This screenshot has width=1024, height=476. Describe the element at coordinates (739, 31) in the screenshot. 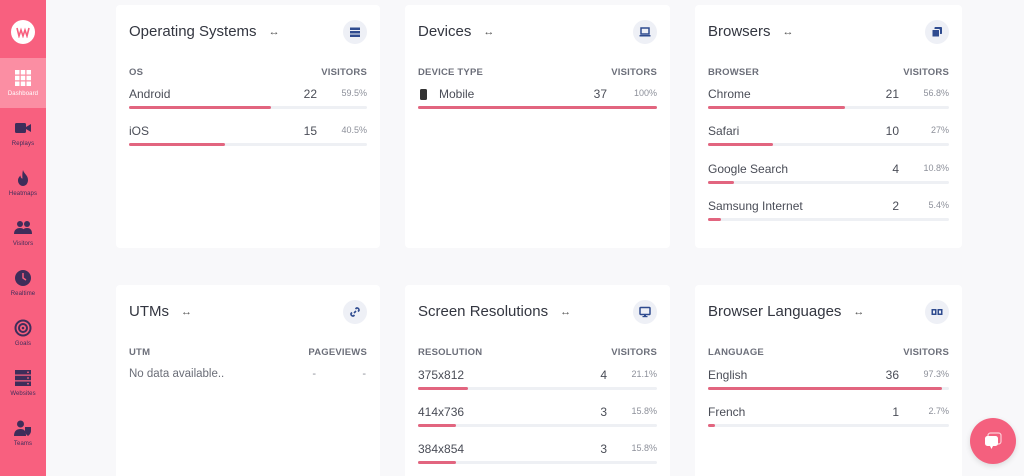

I see `card-title-text: Browsers` at that location.